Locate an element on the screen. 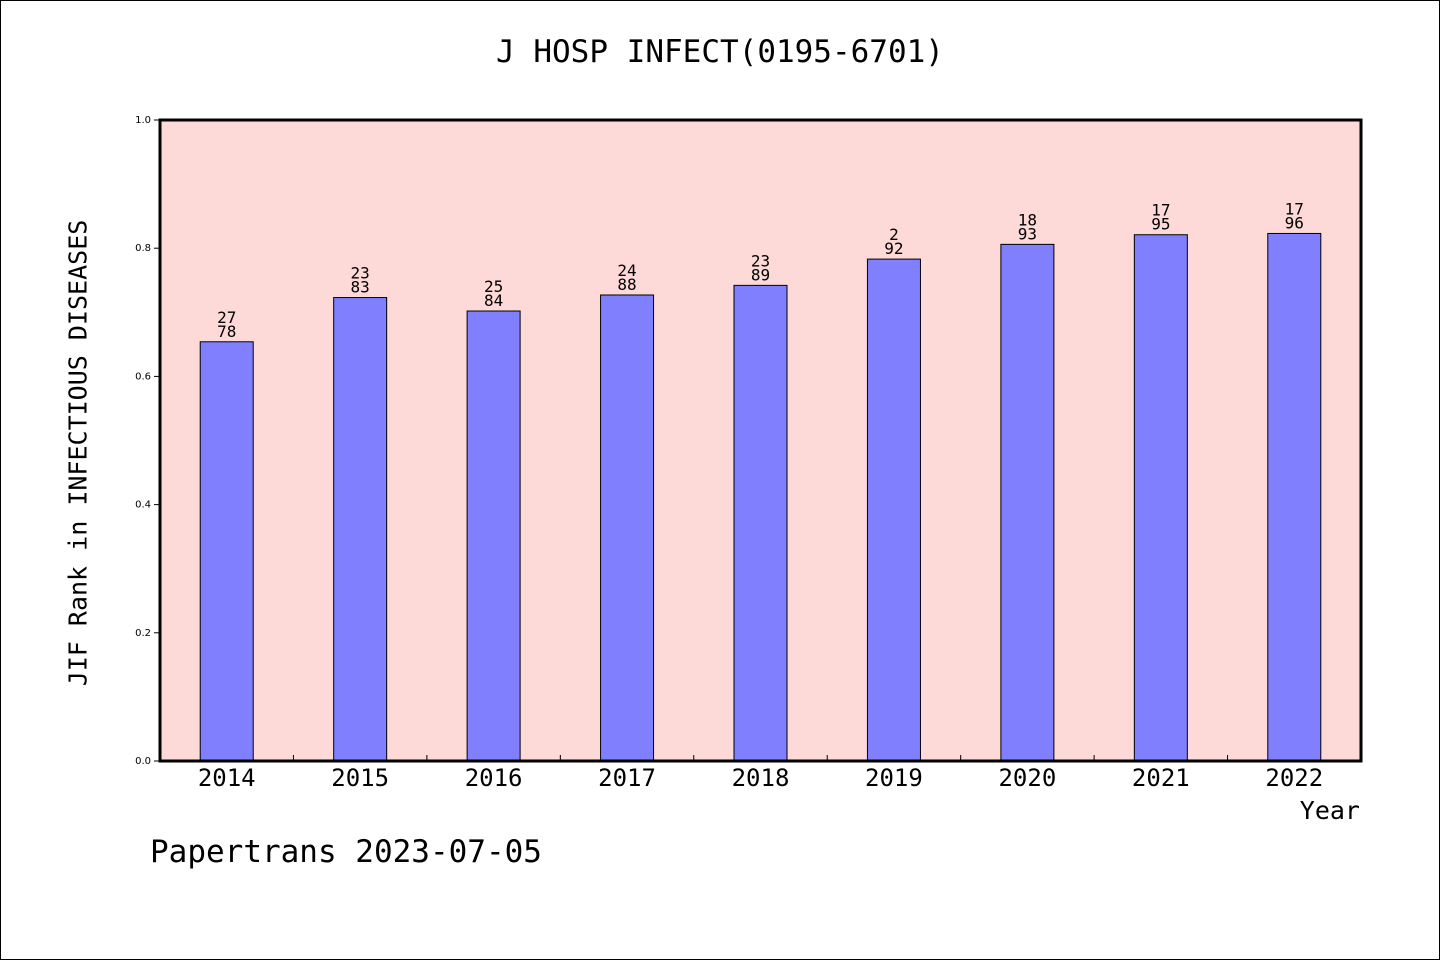  y-tick-label-1.0: 1.0 is located at coordinates (143, 120).